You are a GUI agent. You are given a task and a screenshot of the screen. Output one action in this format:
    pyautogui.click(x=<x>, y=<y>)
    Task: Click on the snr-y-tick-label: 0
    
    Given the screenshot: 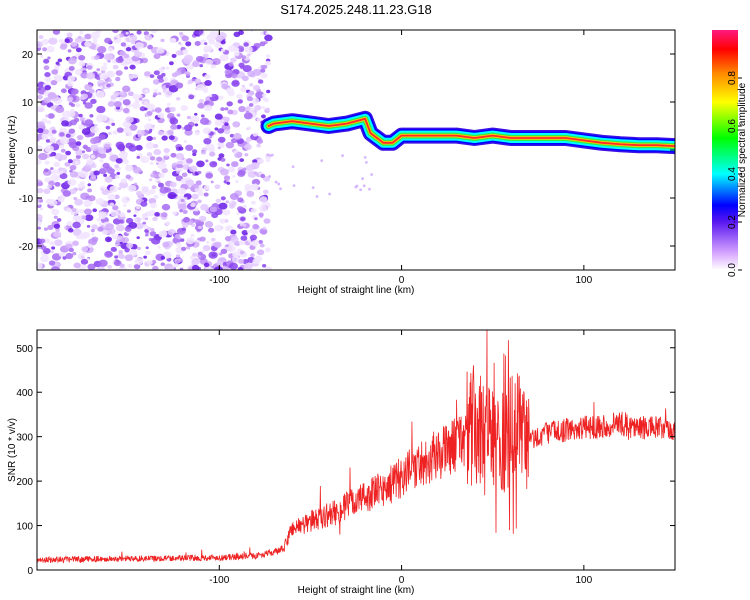 What is the action you would take?
    pyautogui.click(x=30, y=571)
    